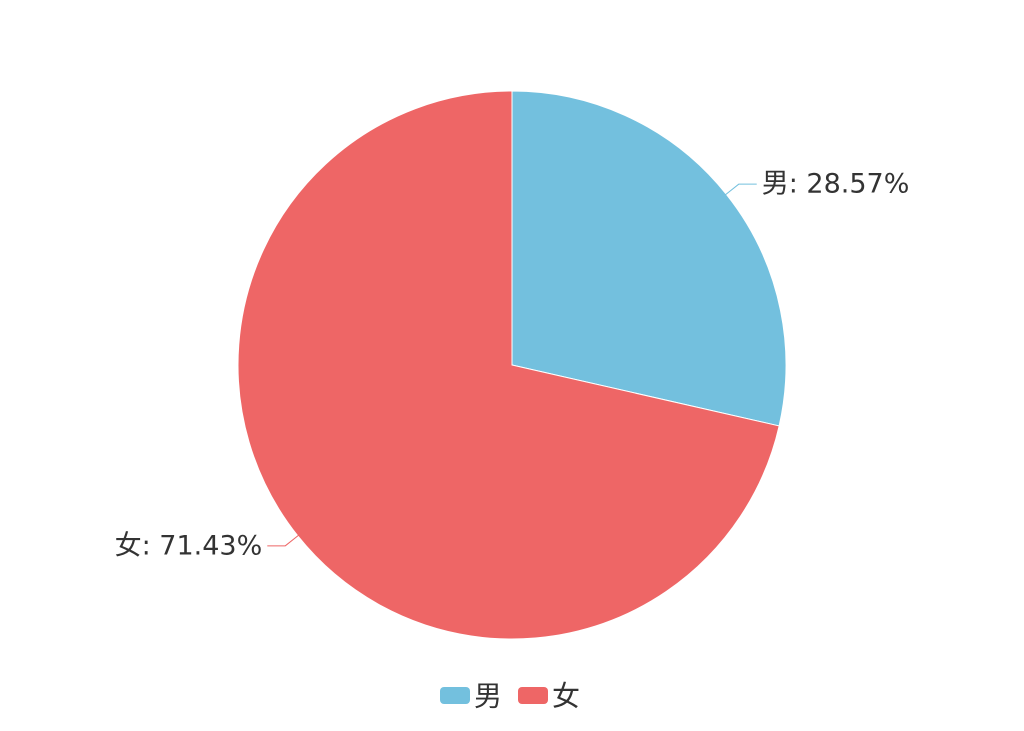 The image size is (1024, 731). I want to click on slice-label-1: 女: 71.43%, so click(189, 545).